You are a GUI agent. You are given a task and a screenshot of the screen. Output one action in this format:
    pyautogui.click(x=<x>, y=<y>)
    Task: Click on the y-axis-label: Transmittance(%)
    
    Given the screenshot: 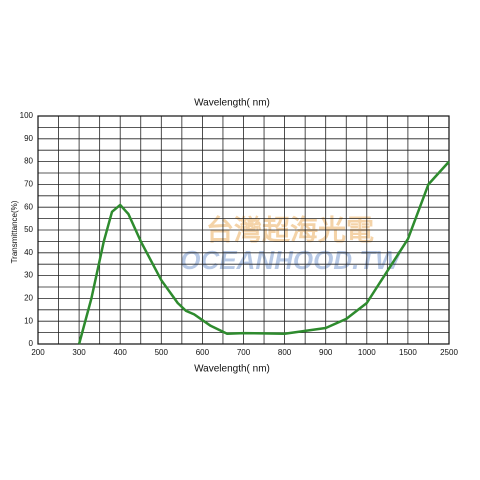 What is the action you would take?
    pyautogui.click(x=14, y=231)
    